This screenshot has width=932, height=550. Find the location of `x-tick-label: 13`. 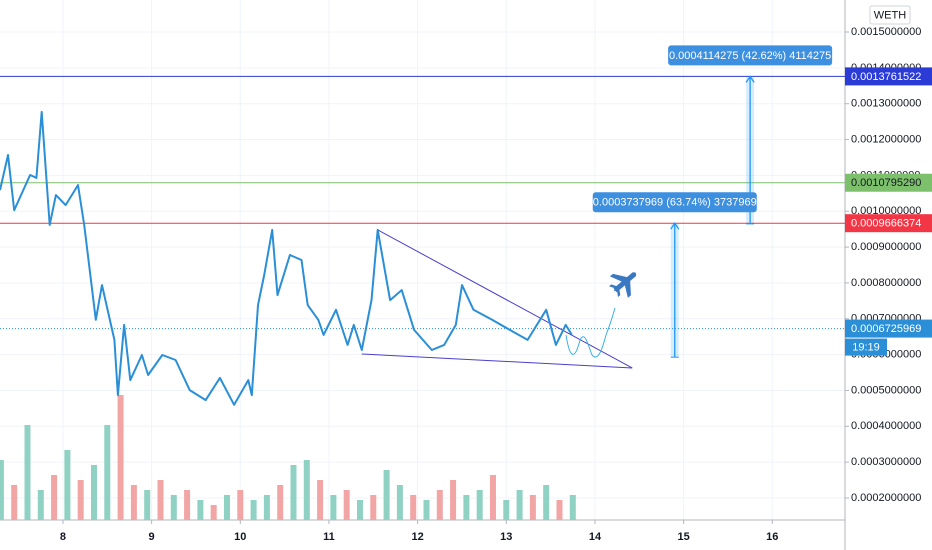

x-tick-label: 13 is located at coordinates (506, 537).